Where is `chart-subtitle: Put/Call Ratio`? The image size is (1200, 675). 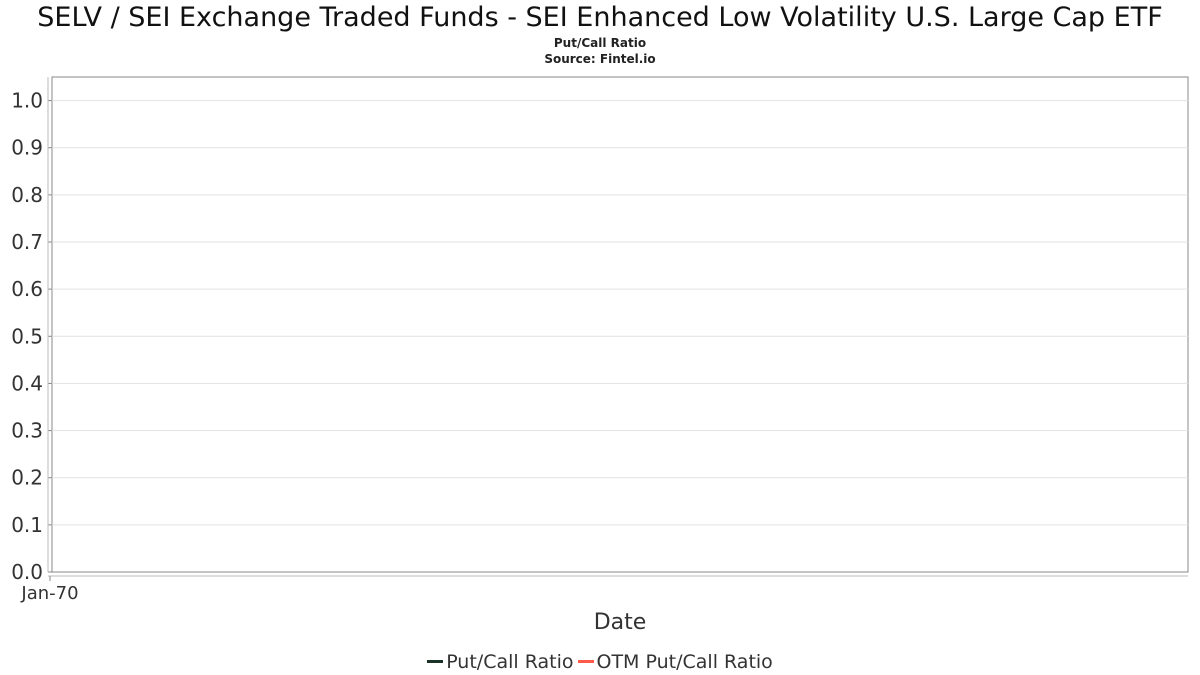
chart-subtitle: Put/Call Ratio is located at coordinates (600, 43).